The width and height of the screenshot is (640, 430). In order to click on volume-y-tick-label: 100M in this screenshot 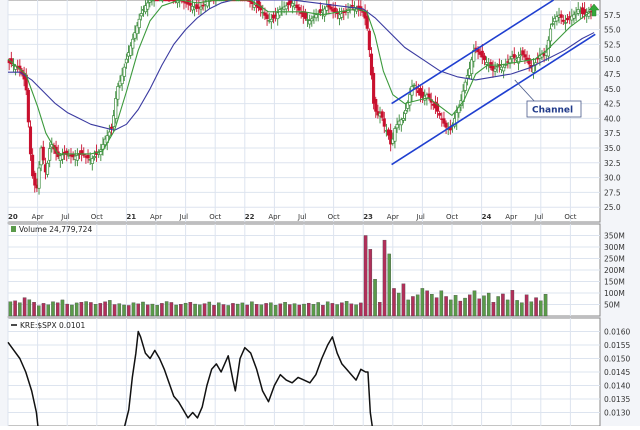, I will do `click(614, 293)`.